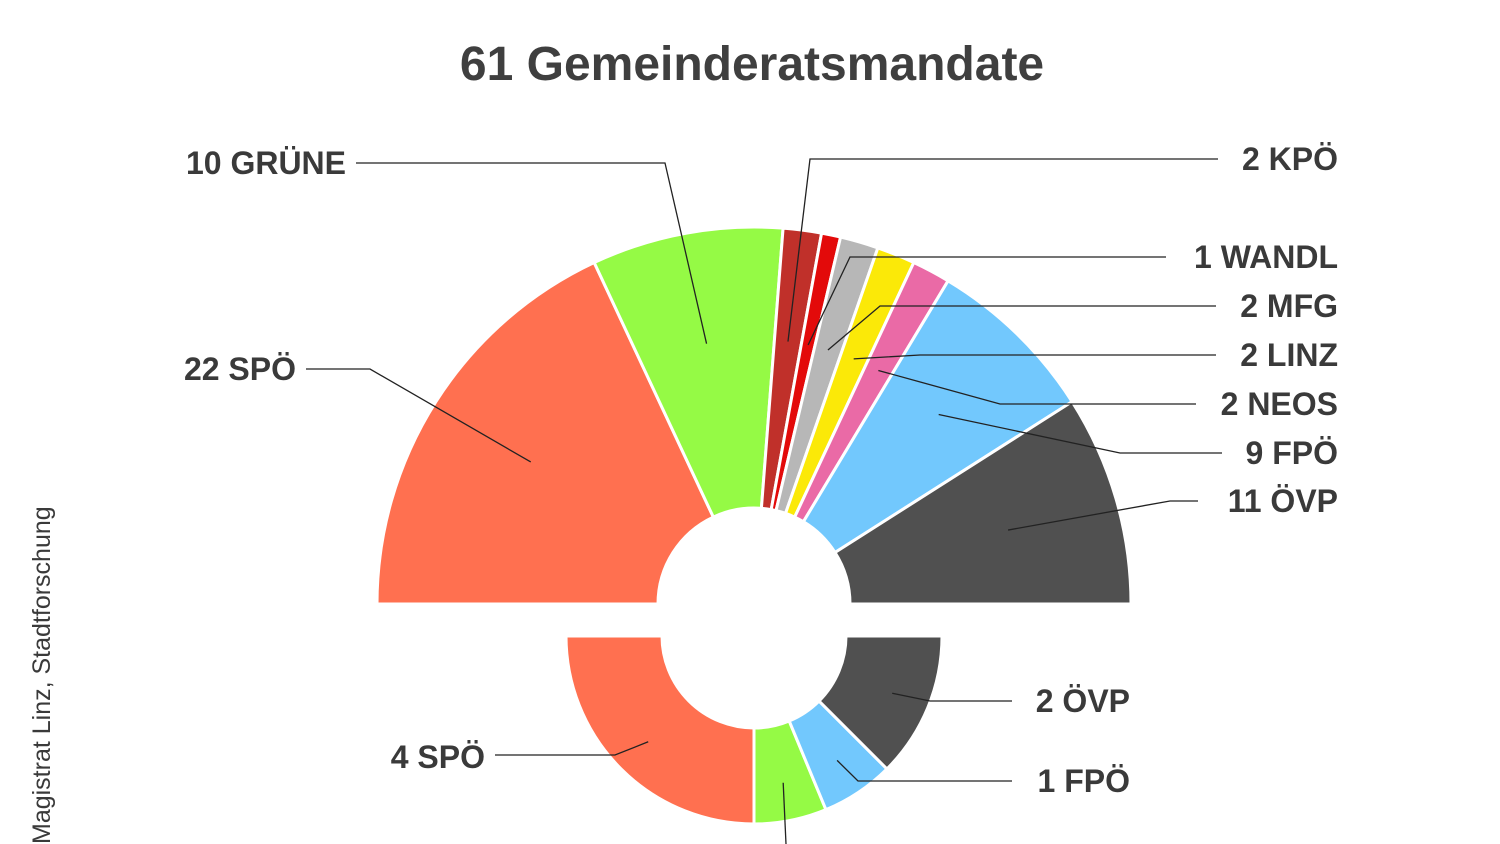  Describe the element at coordinates (1083, 701) in the screenshot. I see `slice-label: 2 ÖVP` at that location.